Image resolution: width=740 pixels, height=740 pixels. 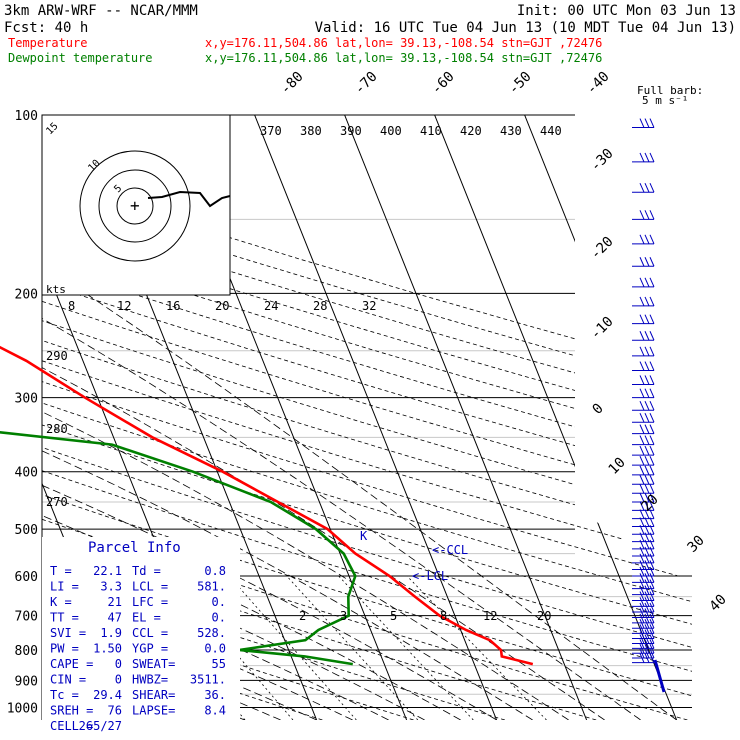 What do you see at coordinates (222, 306) in the screenshot?
I see `hodograph-speed-label: 20` at bounding box center [222, 306].